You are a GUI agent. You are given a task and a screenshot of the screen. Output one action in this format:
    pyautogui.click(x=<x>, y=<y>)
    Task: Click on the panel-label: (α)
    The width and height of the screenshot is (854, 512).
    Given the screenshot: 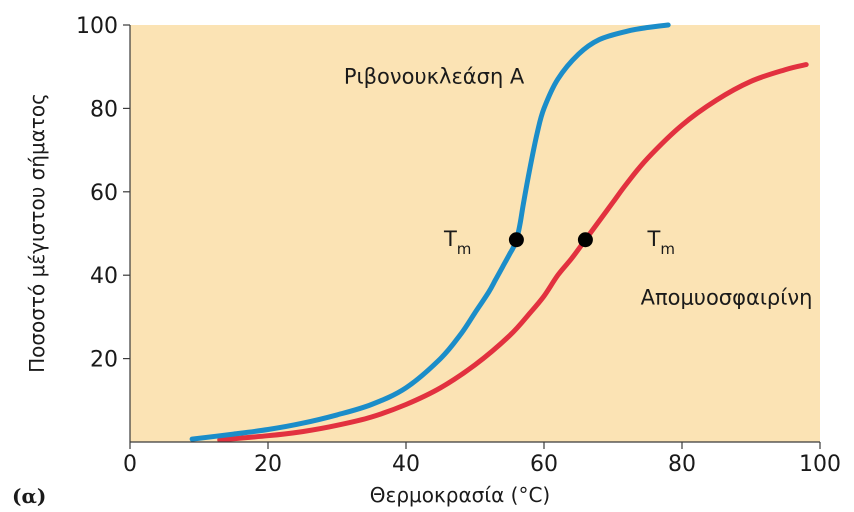 What is the action you would take?
    pyautogui.click(x=29, y=496)
    